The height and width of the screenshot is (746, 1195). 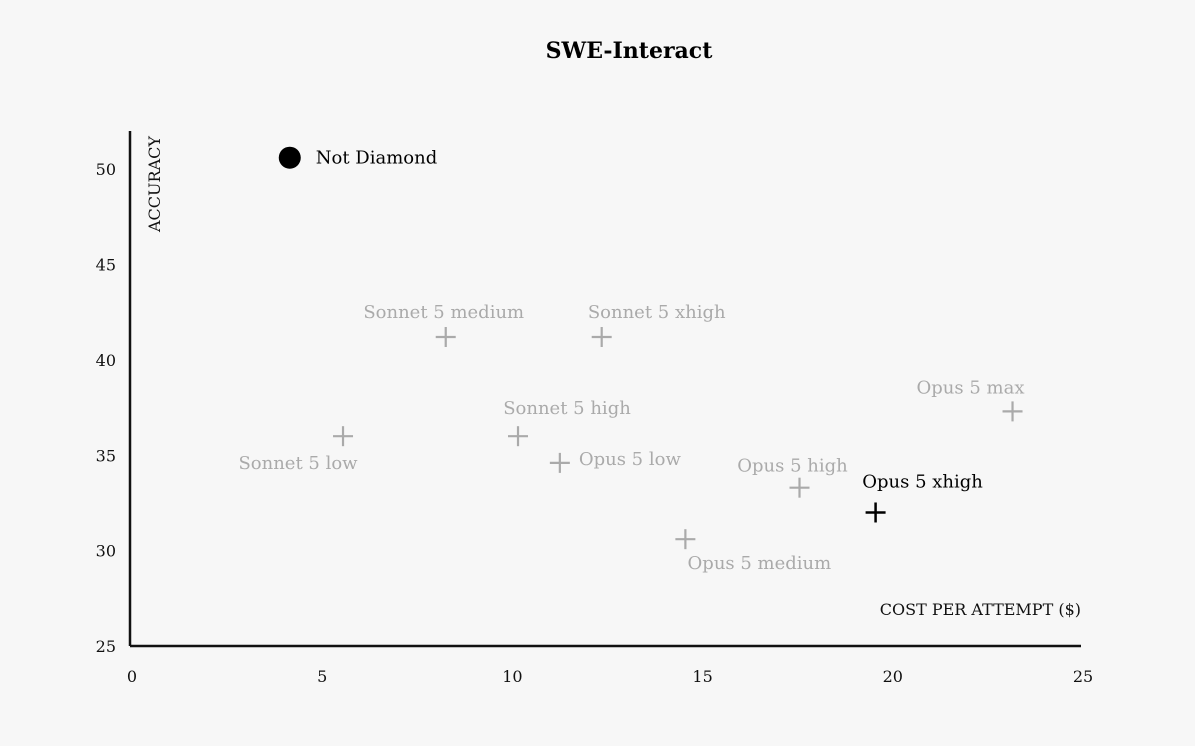 I want to click on y-axis-label: ACCURACY, so click(x=154, y=184).